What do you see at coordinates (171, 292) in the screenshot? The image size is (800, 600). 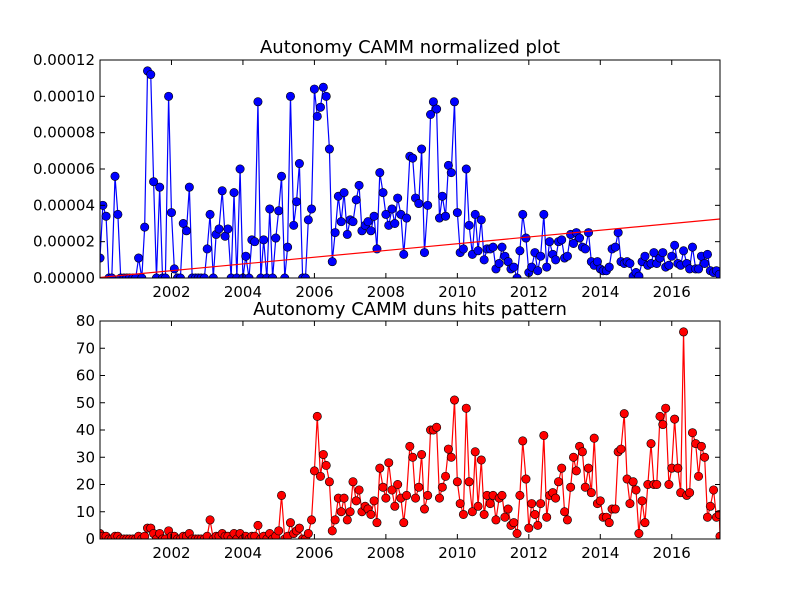 I see `normalized-plot-x-tick-label: 2002` at bounding box center [171, 292].